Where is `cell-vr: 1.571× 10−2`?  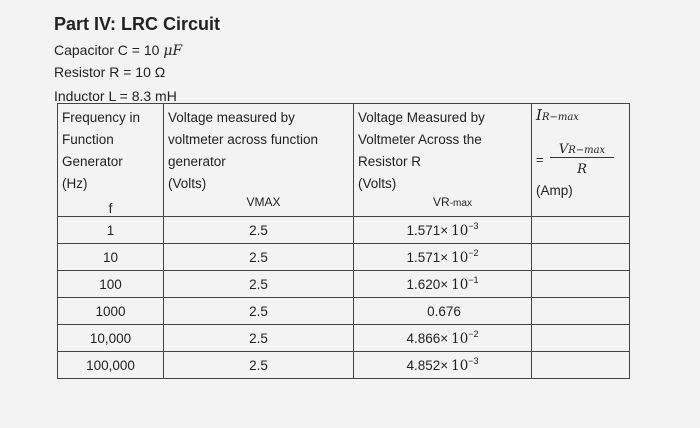
cell-vr: 1.571× 10−2 is located at coordinates (442, 257).